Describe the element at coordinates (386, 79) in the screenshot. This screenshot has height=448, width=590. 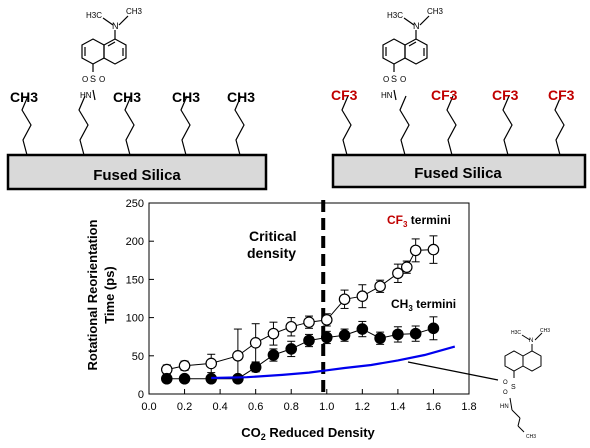
I see `right-probe-oxygen-top: O` at that location.